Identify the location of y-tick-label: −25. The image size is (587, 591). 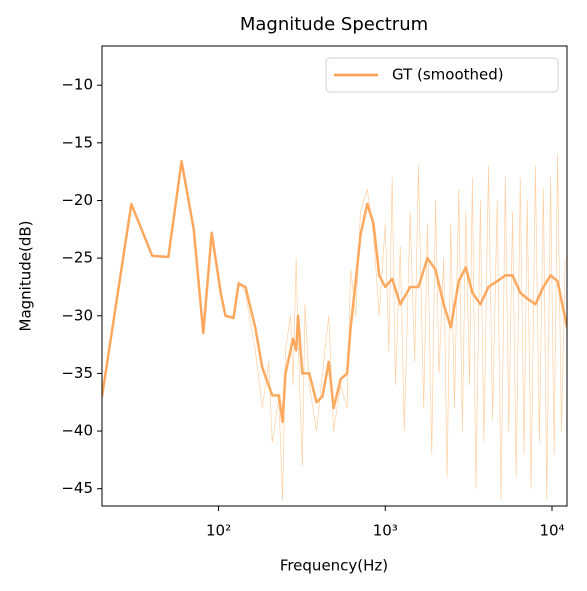
(77, 258).